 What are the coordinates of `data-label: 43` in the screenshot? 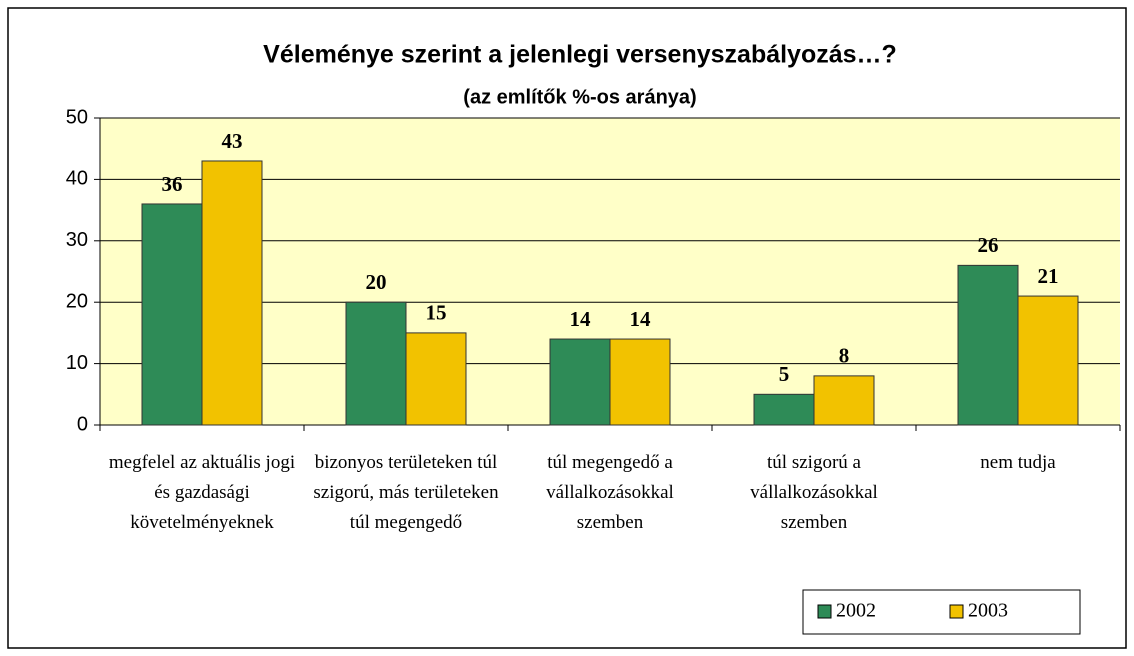 It's located at (232, 141).